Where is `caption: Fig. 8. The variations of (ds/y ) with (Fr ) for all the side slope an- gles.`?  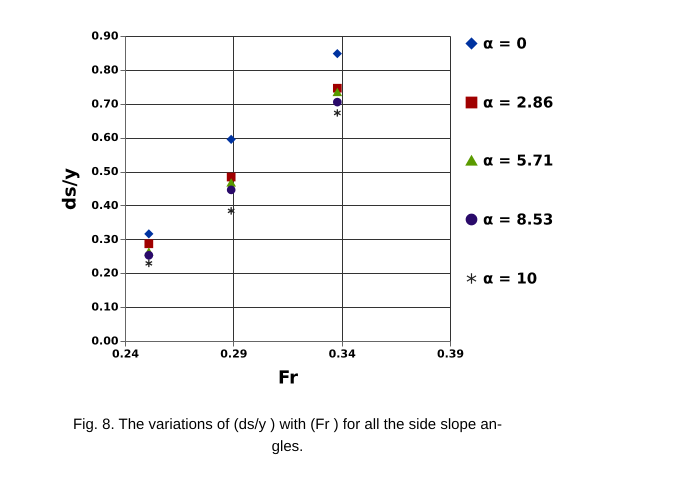
caption: Fig. 8. The variations of (ds/y ) with (Fr ) for all the side slope an- gles. is located at coordinates (287, 435).